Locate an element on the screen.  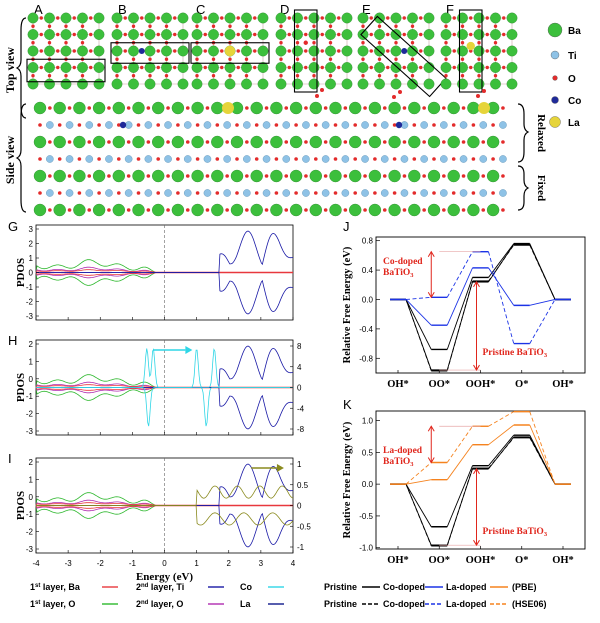
adsorbate-o is located at coordinates (394, 97).